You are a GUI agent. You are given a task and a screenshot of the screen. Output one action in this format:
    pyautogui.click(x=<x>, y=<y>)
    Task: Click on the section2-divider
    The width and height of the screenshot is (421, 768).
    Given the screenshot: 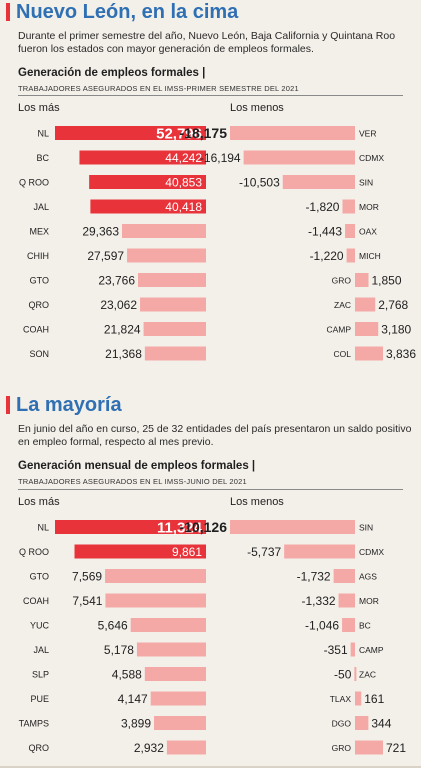 What is the action you would take?
    pyautogui.click(x=210, y=489)
    